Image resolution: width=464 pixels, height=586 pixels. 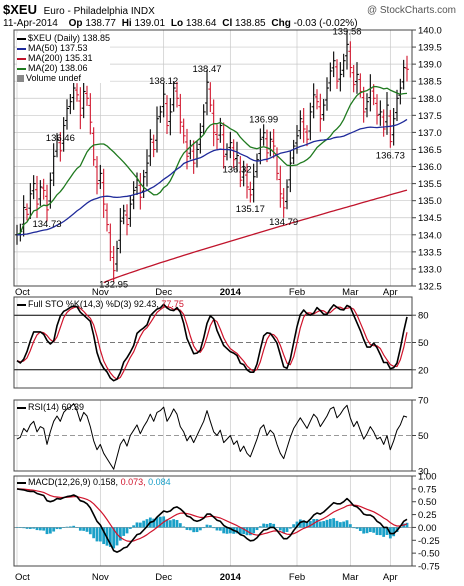 What do you see at coordinates (423, 370) in the screenshot?
I see `ytick-label-sto-0: 20` at bounding box center [423, 370].